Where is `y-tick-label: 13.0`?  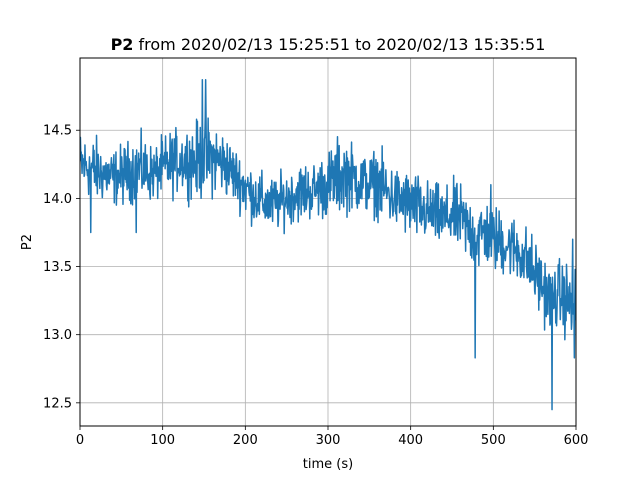 y-tick-label: 13.0 is located at coordinates (57, 335).